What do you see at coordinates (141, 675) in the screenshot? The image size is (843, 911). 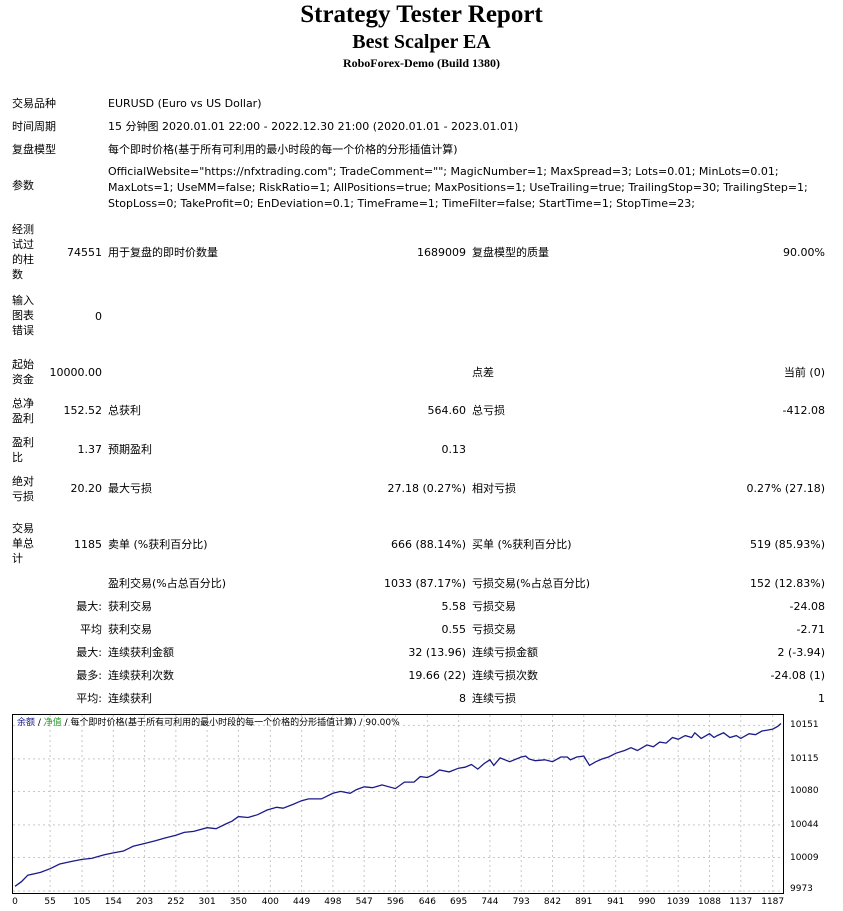 I see `maximal-cons-wins-label: 连续获利次数` at bounding box center [141, 675].